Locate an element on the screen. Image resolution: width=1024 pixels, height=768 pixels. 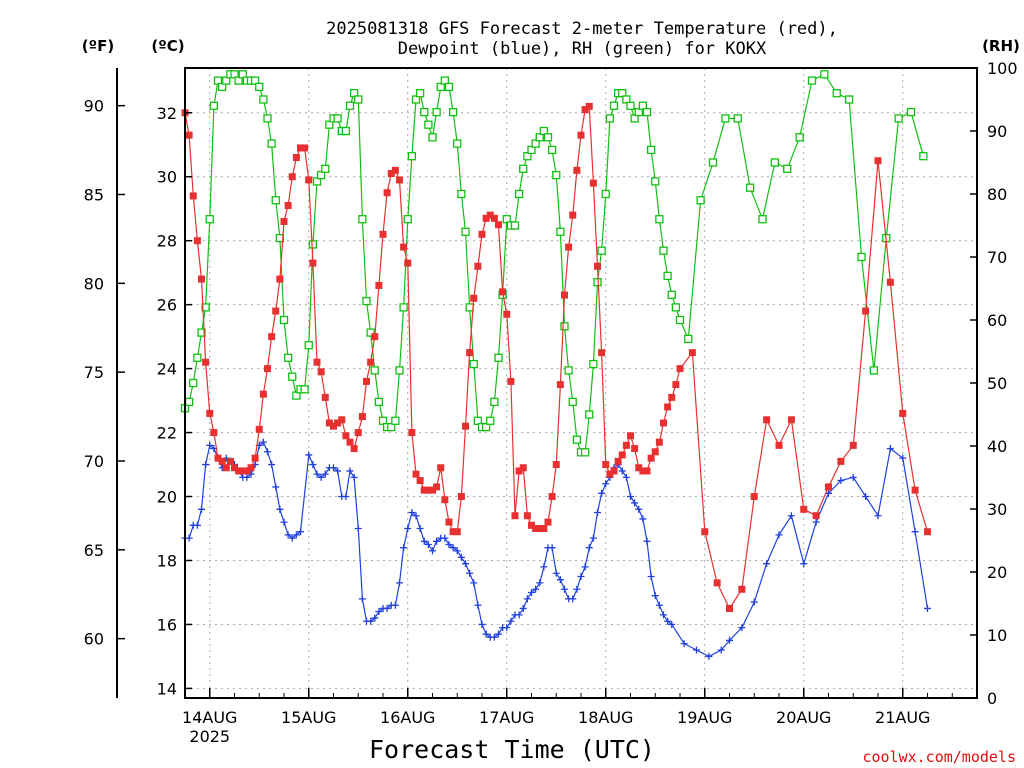
x-axis-label: Forecast Time (UTC) is located at coordinates (512, 749).